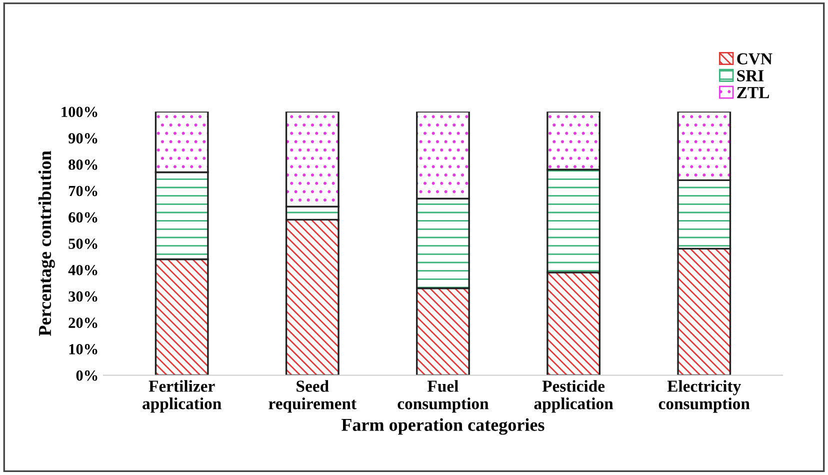 This screenshot has height=475, width=828. I want to click on y-tick-label: 0%, so click(87, 375).